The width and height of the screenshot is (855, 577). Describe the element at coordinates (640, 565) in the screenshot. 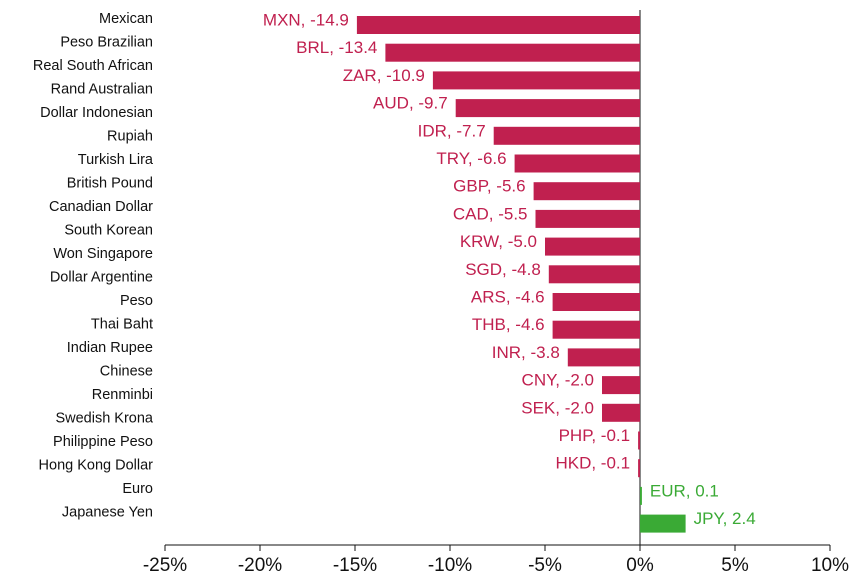

I see `x-tick-label: 0%` at that location.